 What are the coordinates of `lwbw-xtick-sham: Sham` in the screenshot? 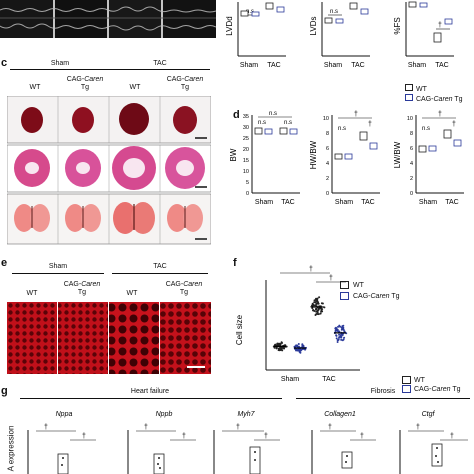 It's located at (428, 202).